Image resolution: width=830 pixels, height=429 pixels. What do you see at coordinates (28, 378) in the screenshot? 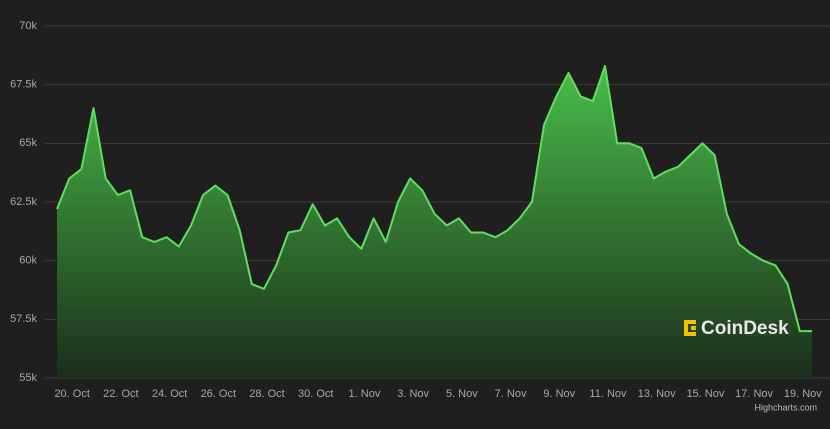
I see `y-tick-label: 55k` at bounding box center [28, 378].